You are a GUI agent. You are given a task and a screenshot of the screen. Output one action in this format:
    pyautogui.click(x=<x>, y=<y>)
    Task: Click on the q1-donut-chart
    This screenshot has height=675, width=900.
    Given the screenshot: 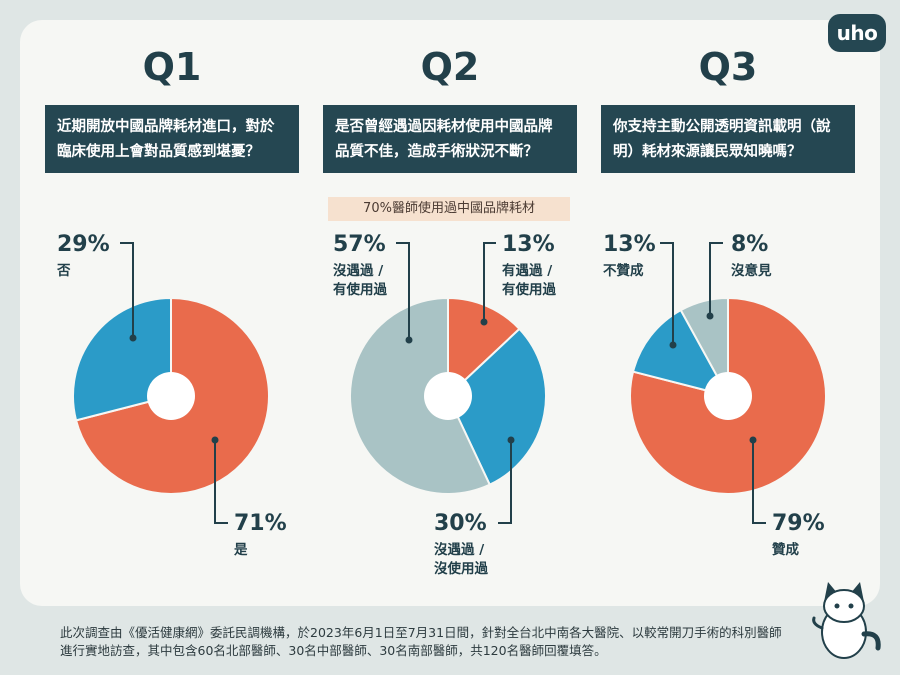 What is the action you would take?
    pyautogui.click(x=171, y=395)
    